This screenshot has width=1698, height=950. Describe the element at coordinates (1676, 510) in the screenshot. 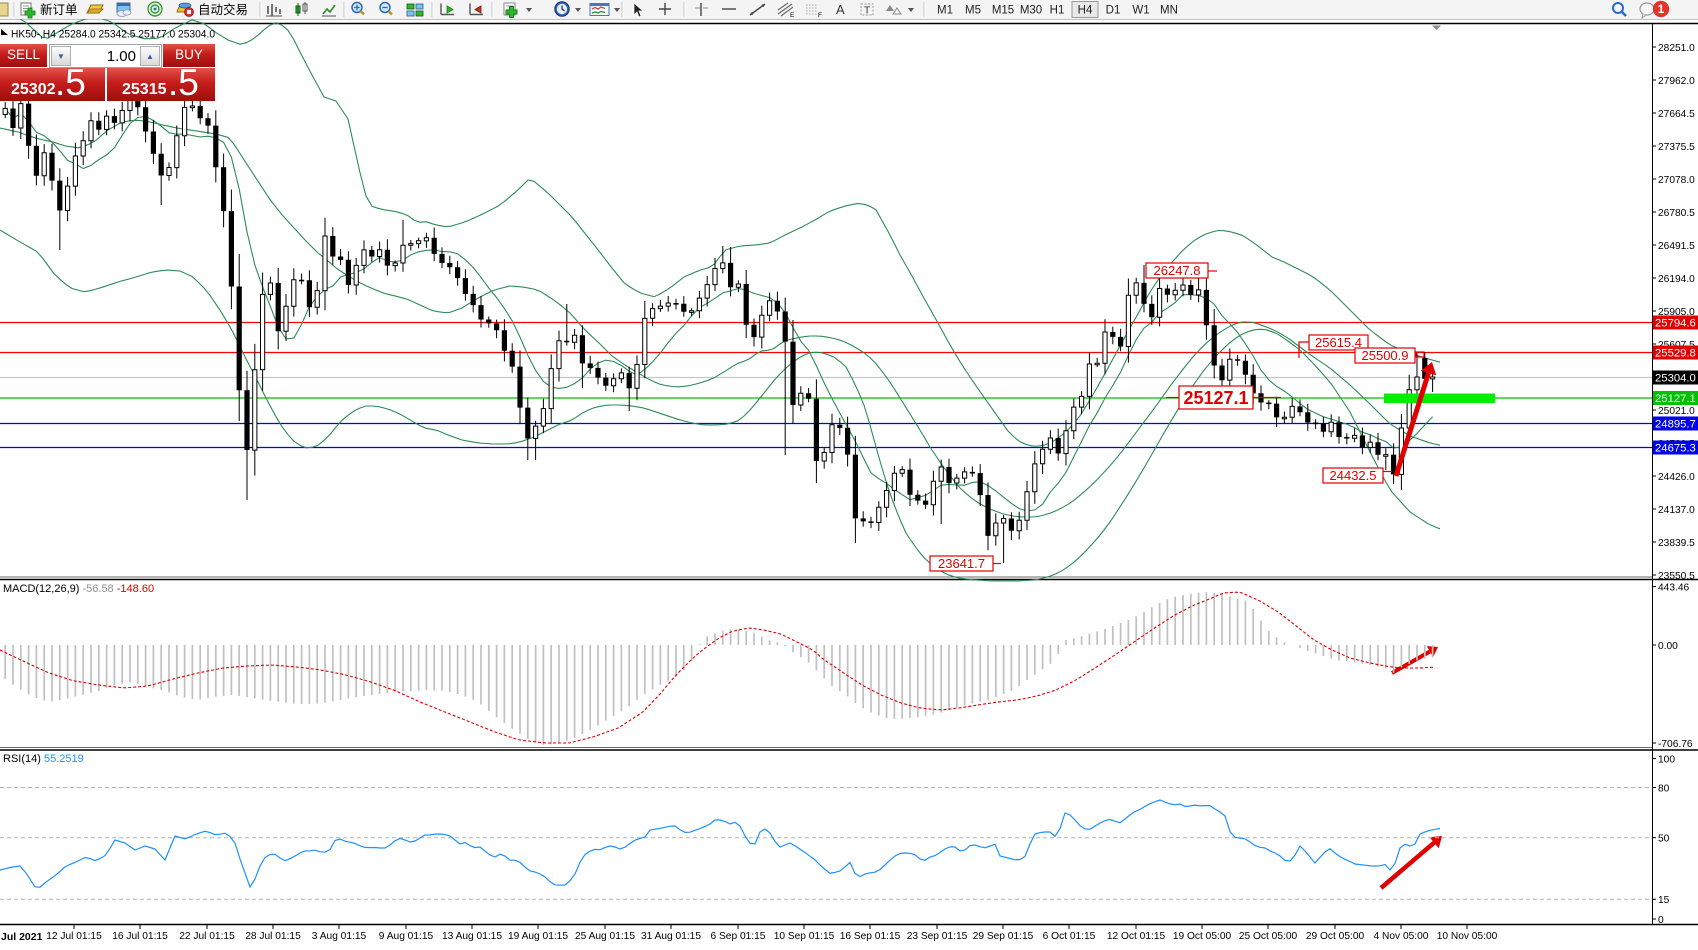

I see `svg-text: 24137.0` at that location.